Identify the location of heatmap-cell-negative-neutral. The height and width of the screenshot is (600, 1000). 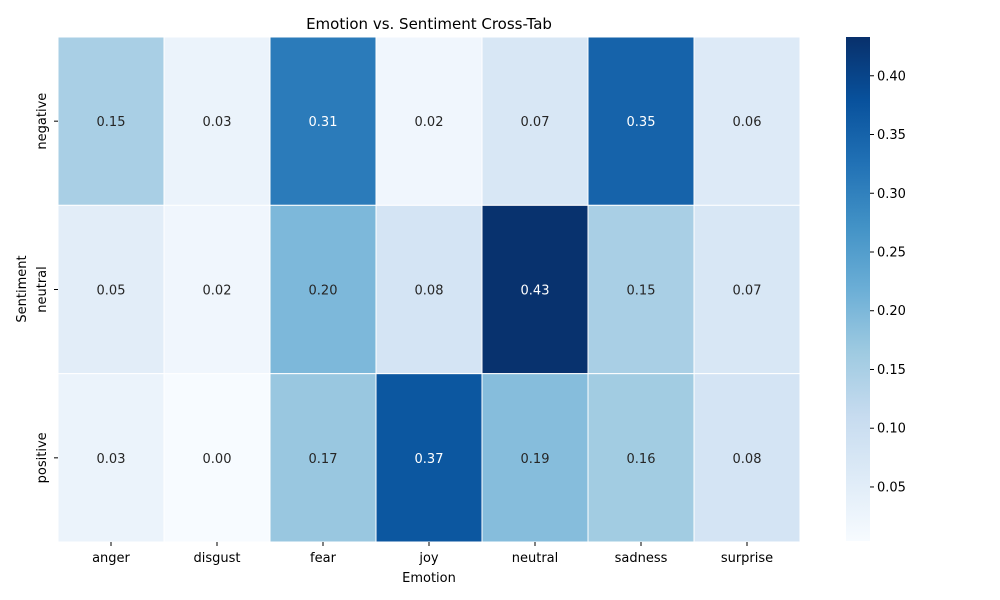
(535, 121).